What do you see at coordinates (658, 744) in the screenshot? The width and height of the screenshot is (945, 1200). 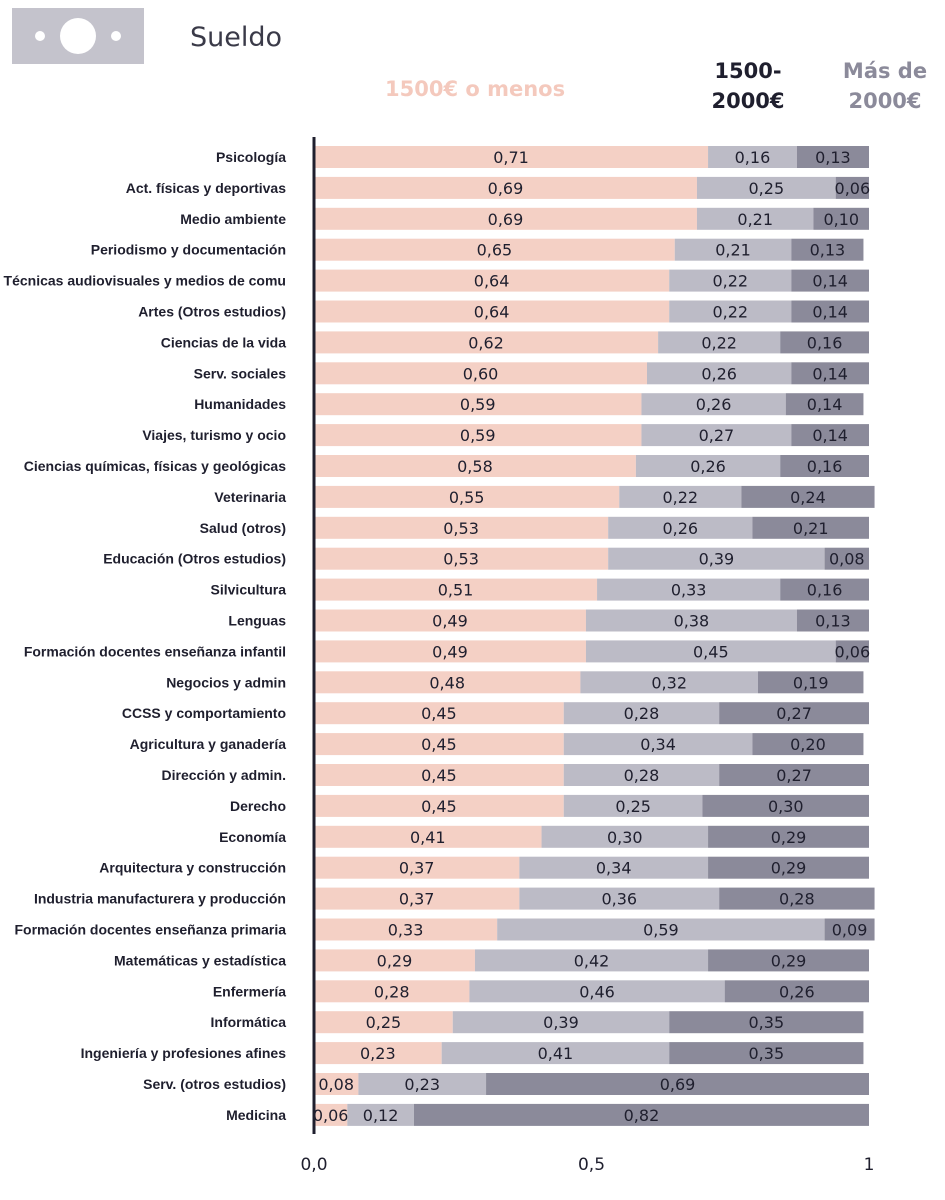 I see `data-label: 0,34` at bounding box center [658, 744].